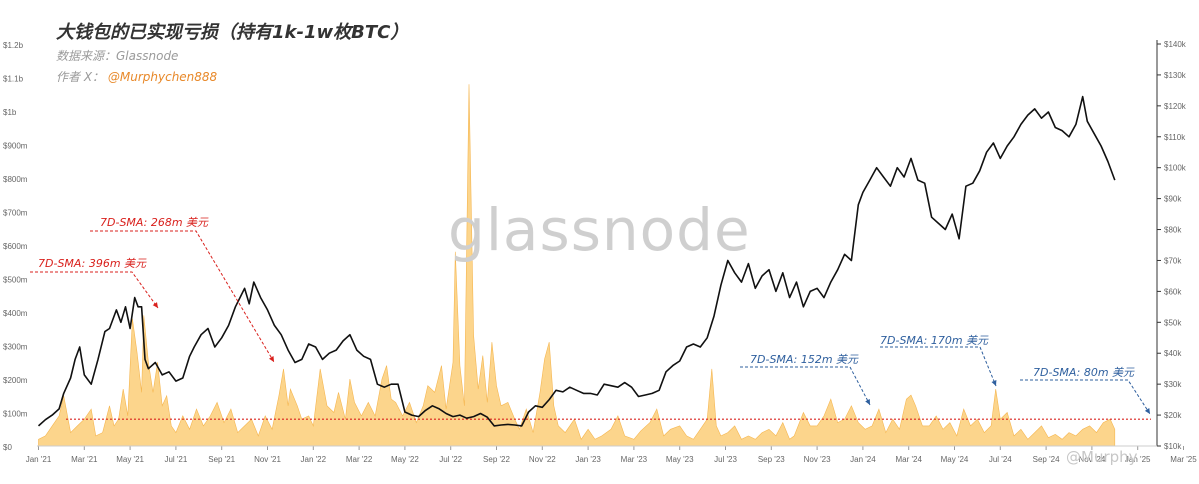  What do you see at coordinates (15, 380) in the screenshot?
I see `left-tick-label: $200m` at bounding box center [15, 380].